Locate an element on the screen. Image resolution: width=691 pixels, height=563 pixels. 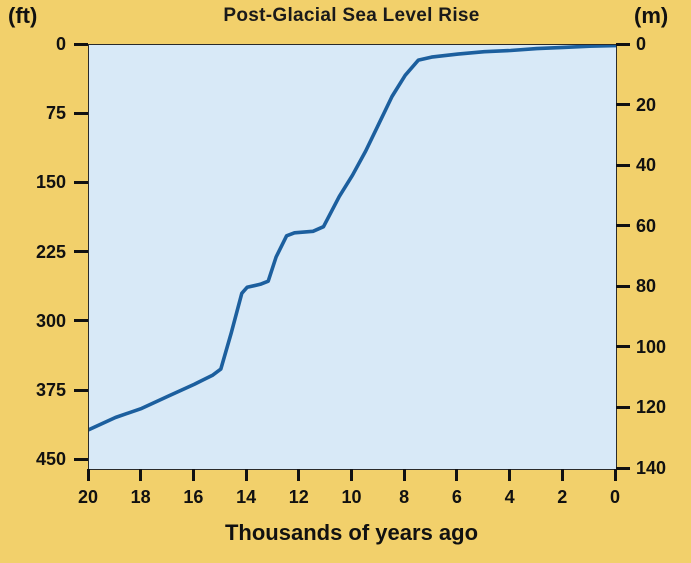
right-tick-label: 40 is located at coordinates (646, 165).